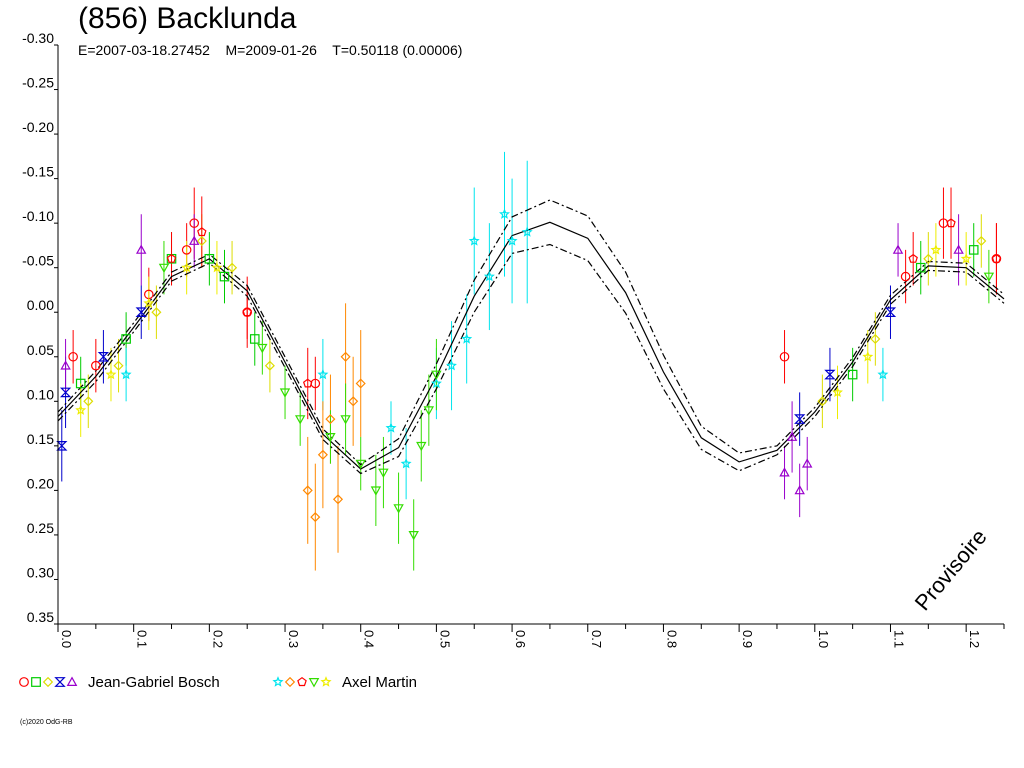 The width and height of the screenshot is (1024, 768). I want to click on x-tick-label: 1.1, so click(898, 639).